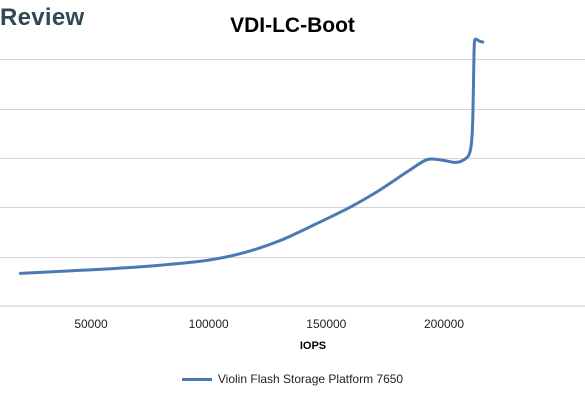 Image resolution: width=585 pixels, height=401 pixels. Describe the element at coordinates (292, 25) in the screenshot. I see `chart-title: VDI-LC-Boot` at that location.